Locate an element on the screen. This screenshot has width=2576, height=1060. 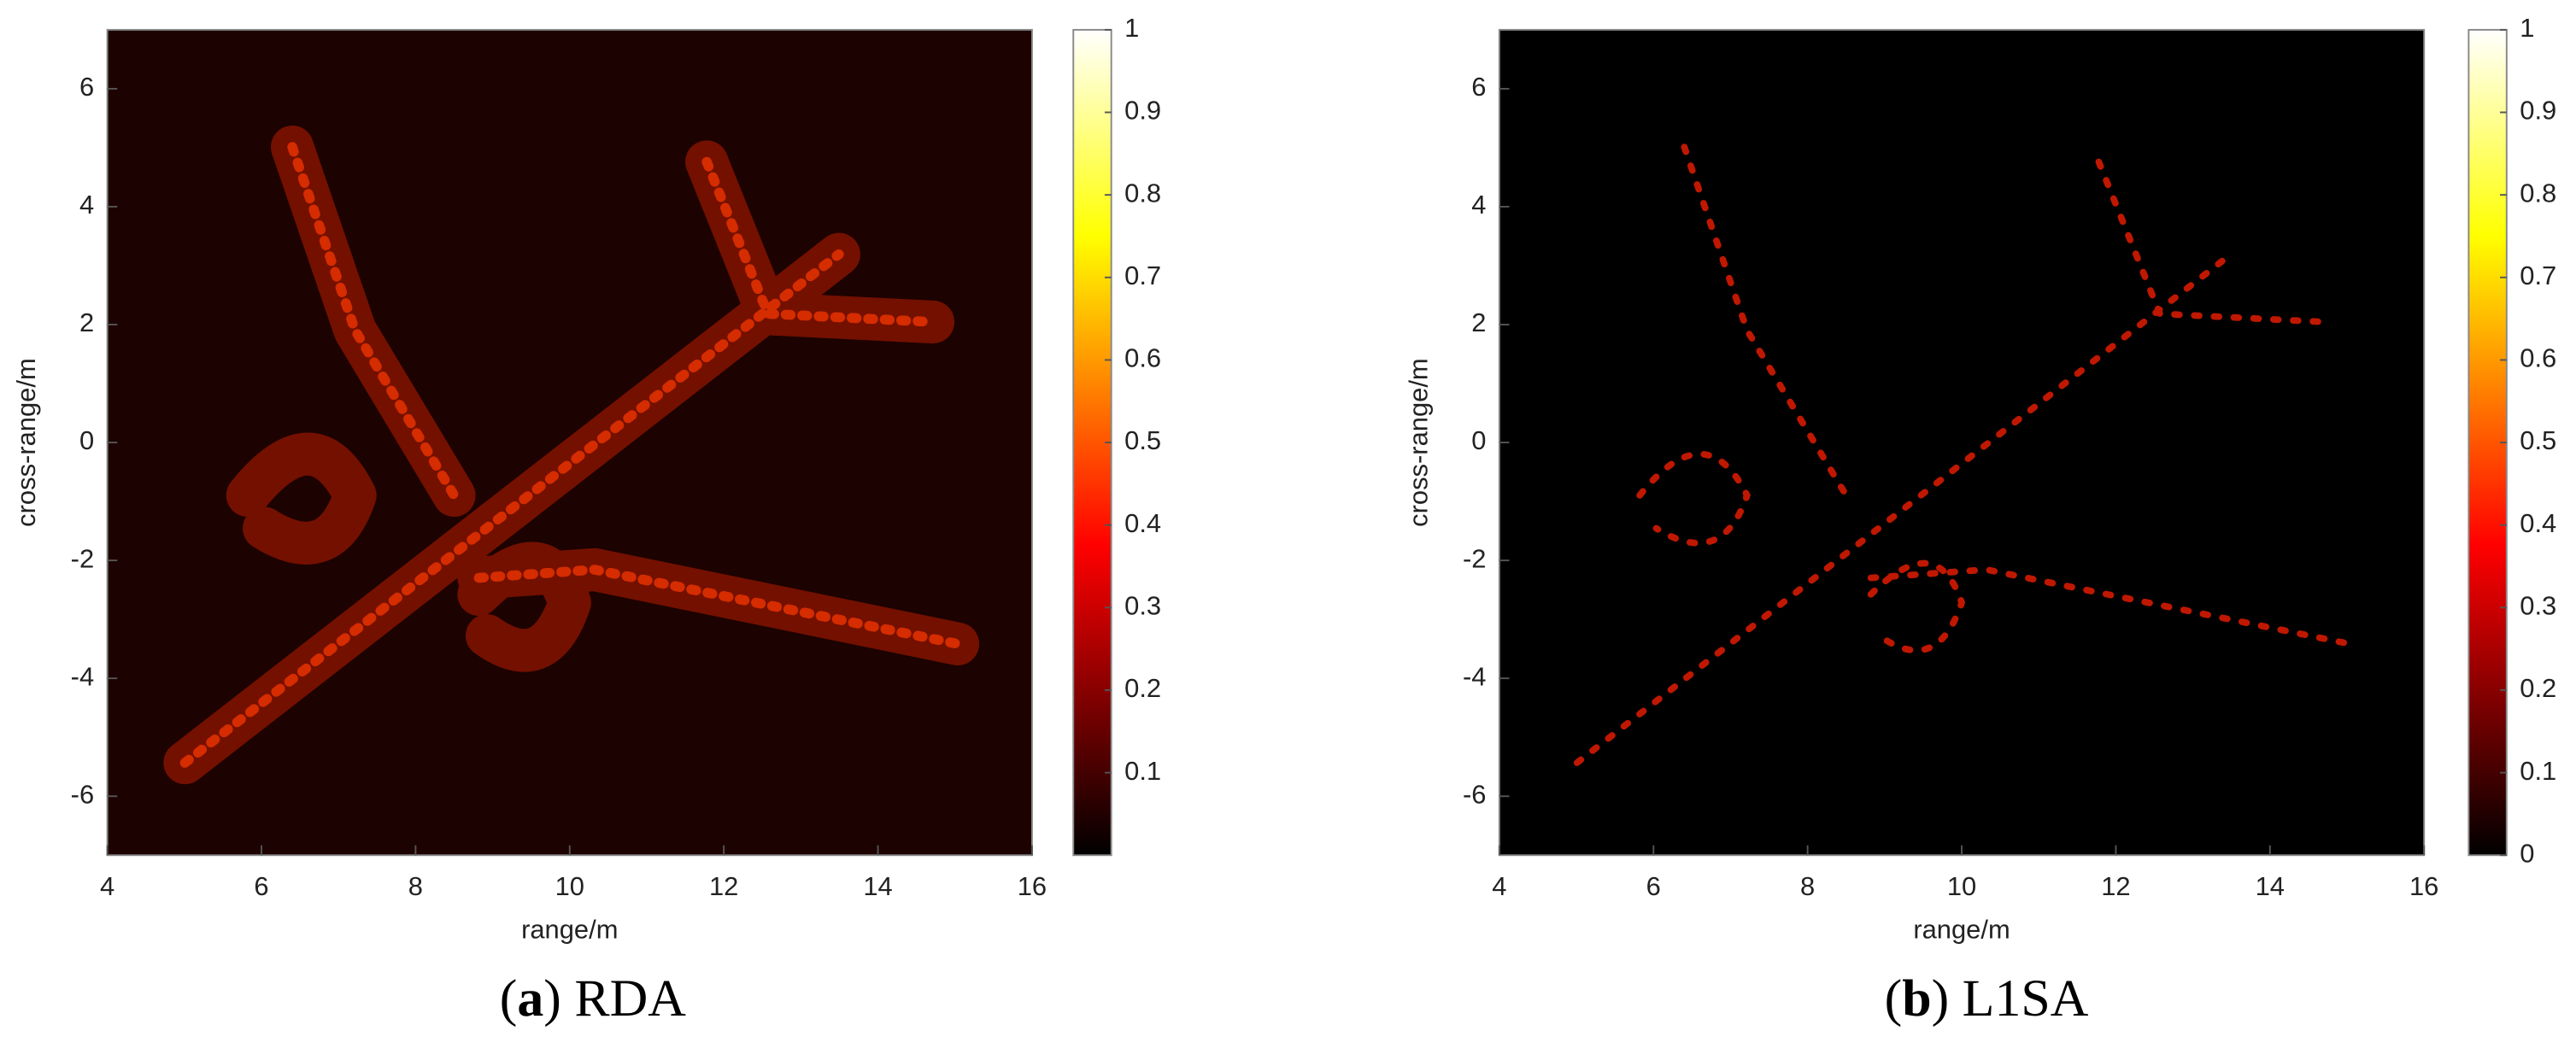
caption: (b) L1SA is located at coordinates (1987, 998).